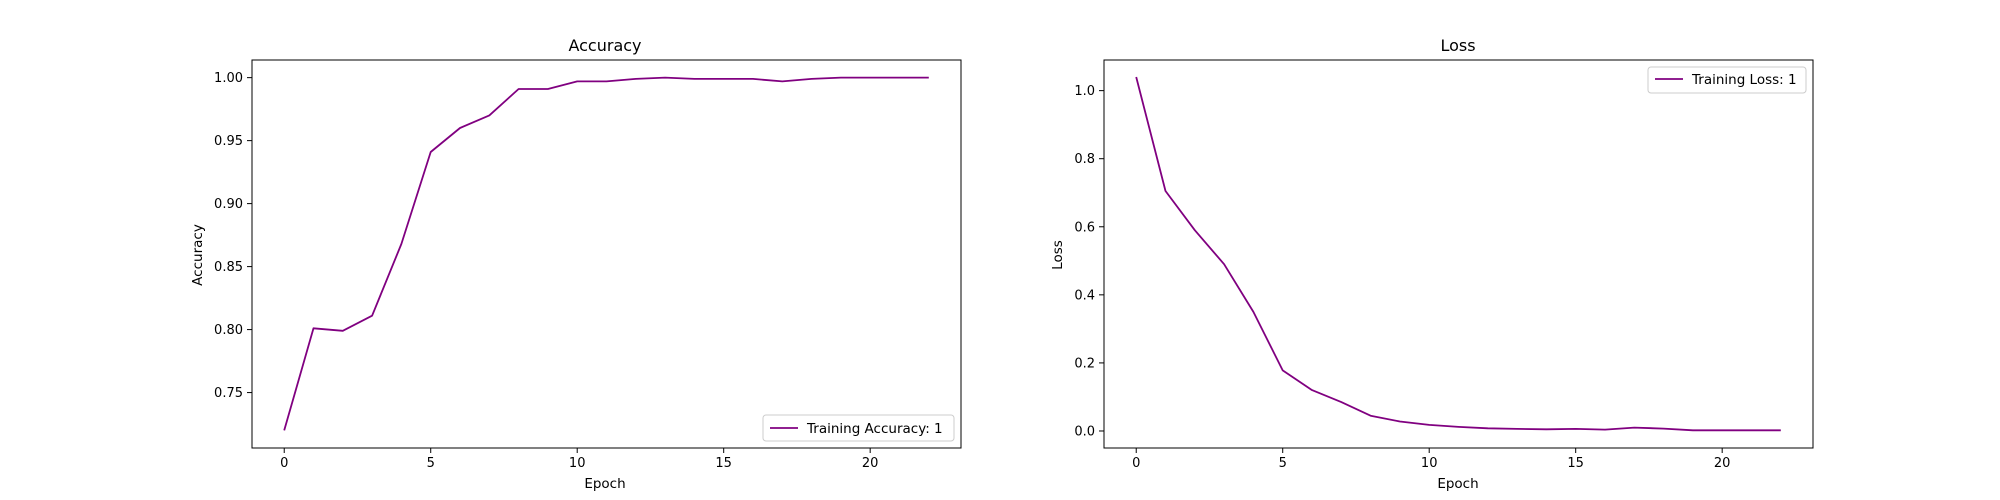  Describe the element at coordinates (604, 45) in the screenshot. I see `chart-title: Accuracy` at that location.